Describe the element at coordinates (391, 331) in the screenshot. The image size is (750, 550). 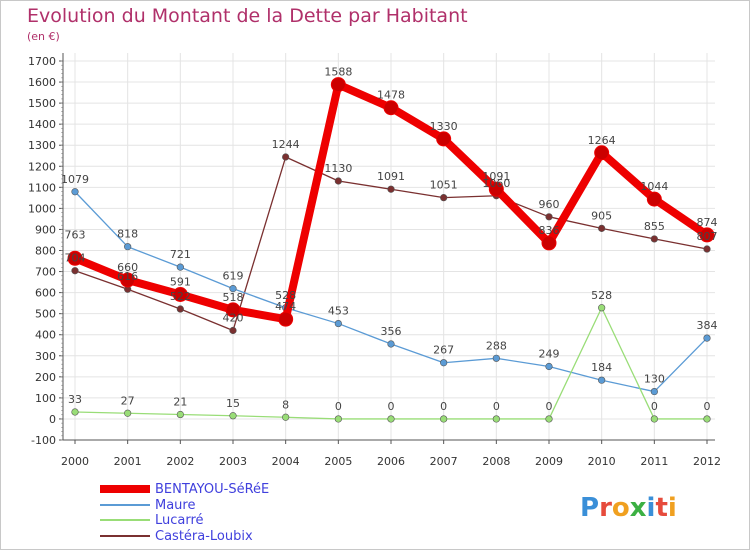
I see `data-label: 356` at that location.